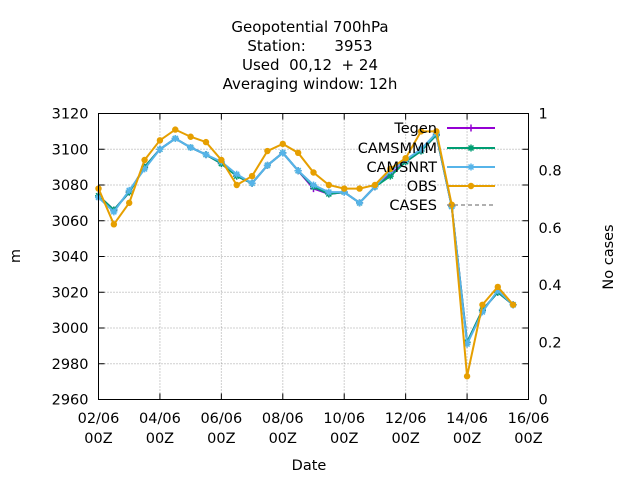 This screenshot has height=480, width=640. I want to click on title-line-4: Averaging window: 12h, so click(310, 84).